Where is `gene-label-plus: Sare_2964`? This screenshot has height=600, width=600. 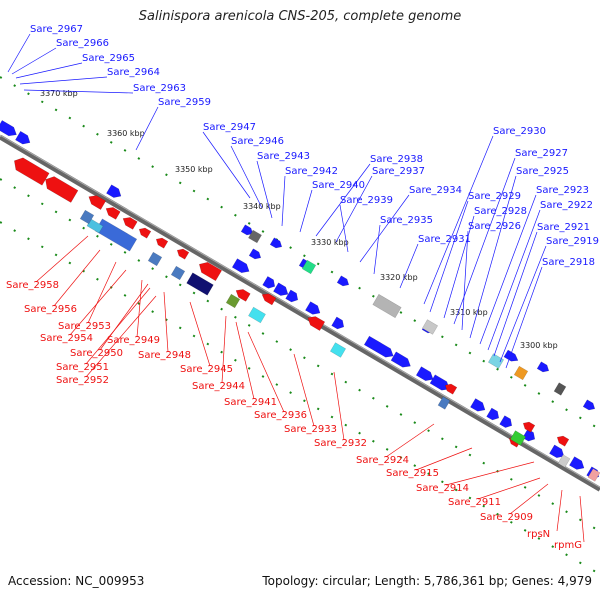
gene-label-plus: Sare_2964 is located at coordinates (133, 72).